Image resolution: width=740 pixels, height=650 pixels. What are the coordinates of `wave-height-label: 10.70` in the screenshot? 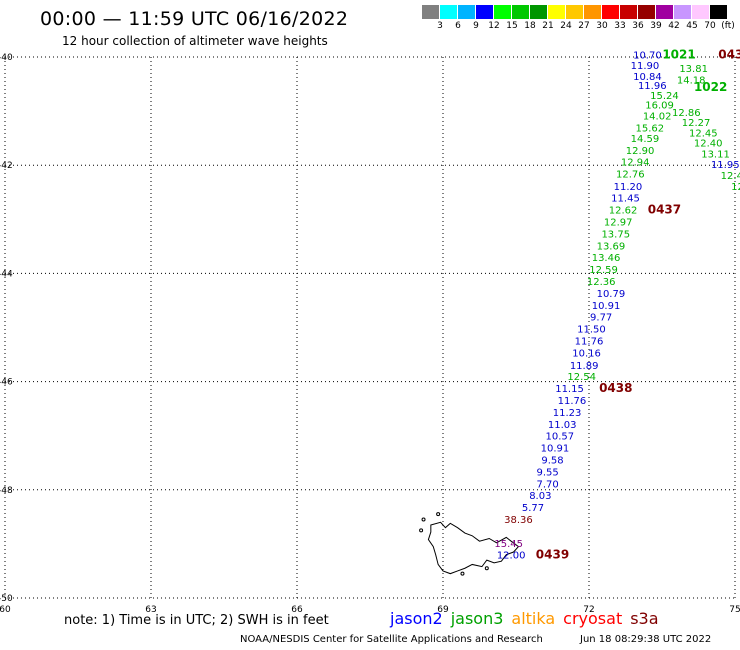 It's located at (647, 55).